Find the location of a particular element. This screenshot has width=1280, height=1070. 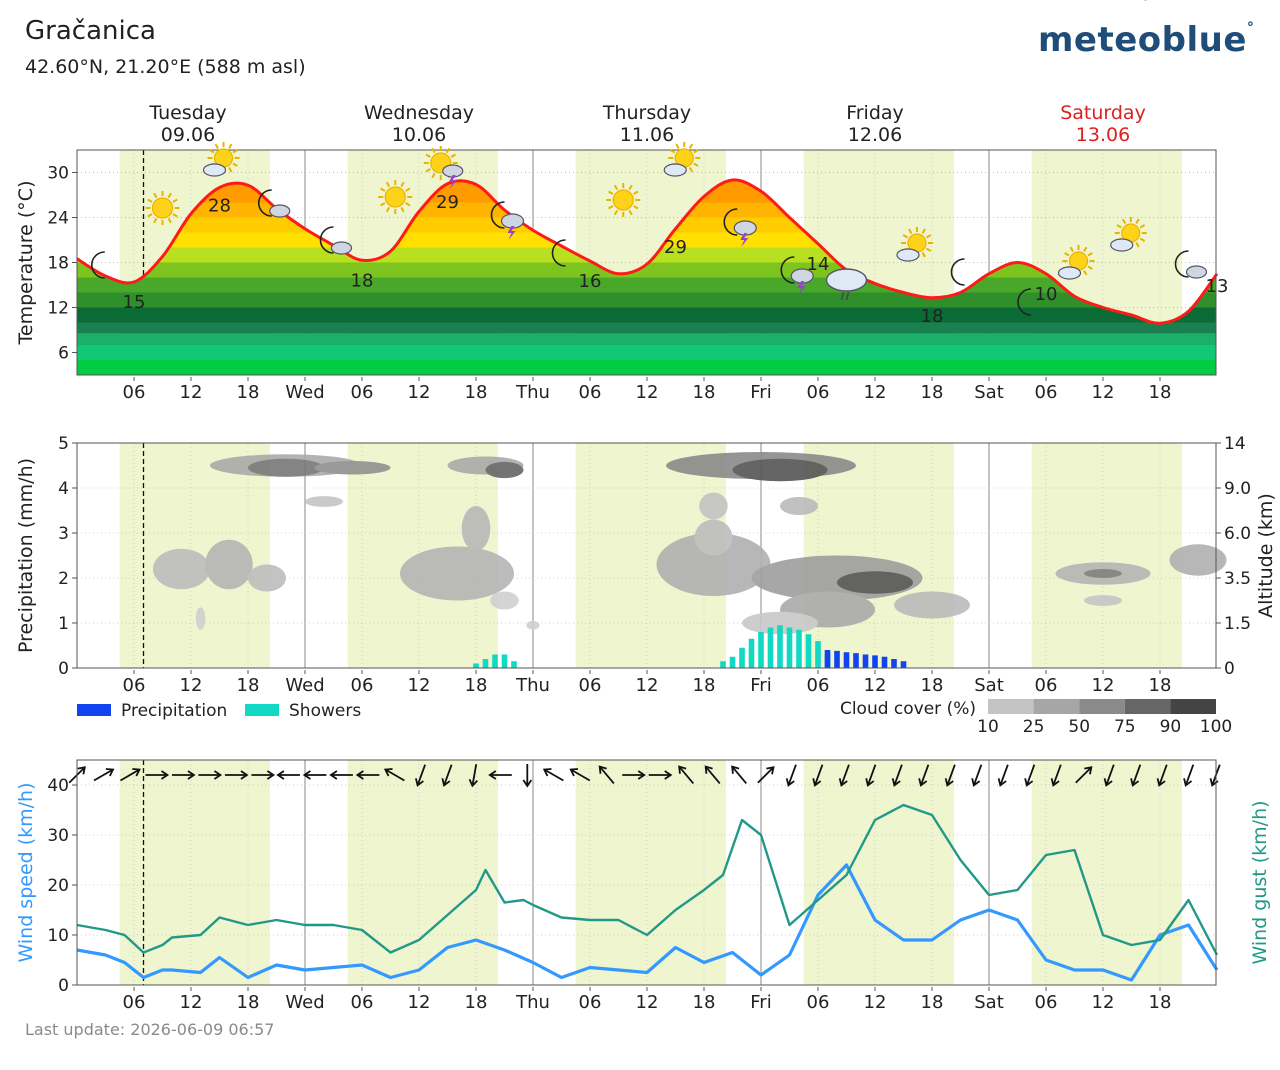

cloud-cover-swatch is located at coordinates (1056, 706).